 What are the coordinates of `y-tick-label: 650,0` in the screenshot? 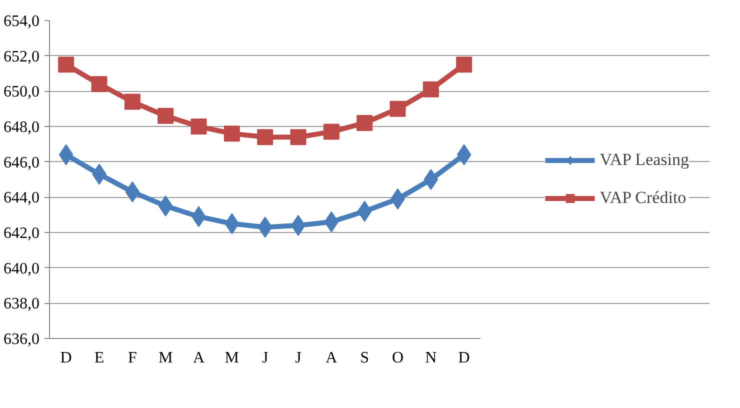 It's located at (22, 92).